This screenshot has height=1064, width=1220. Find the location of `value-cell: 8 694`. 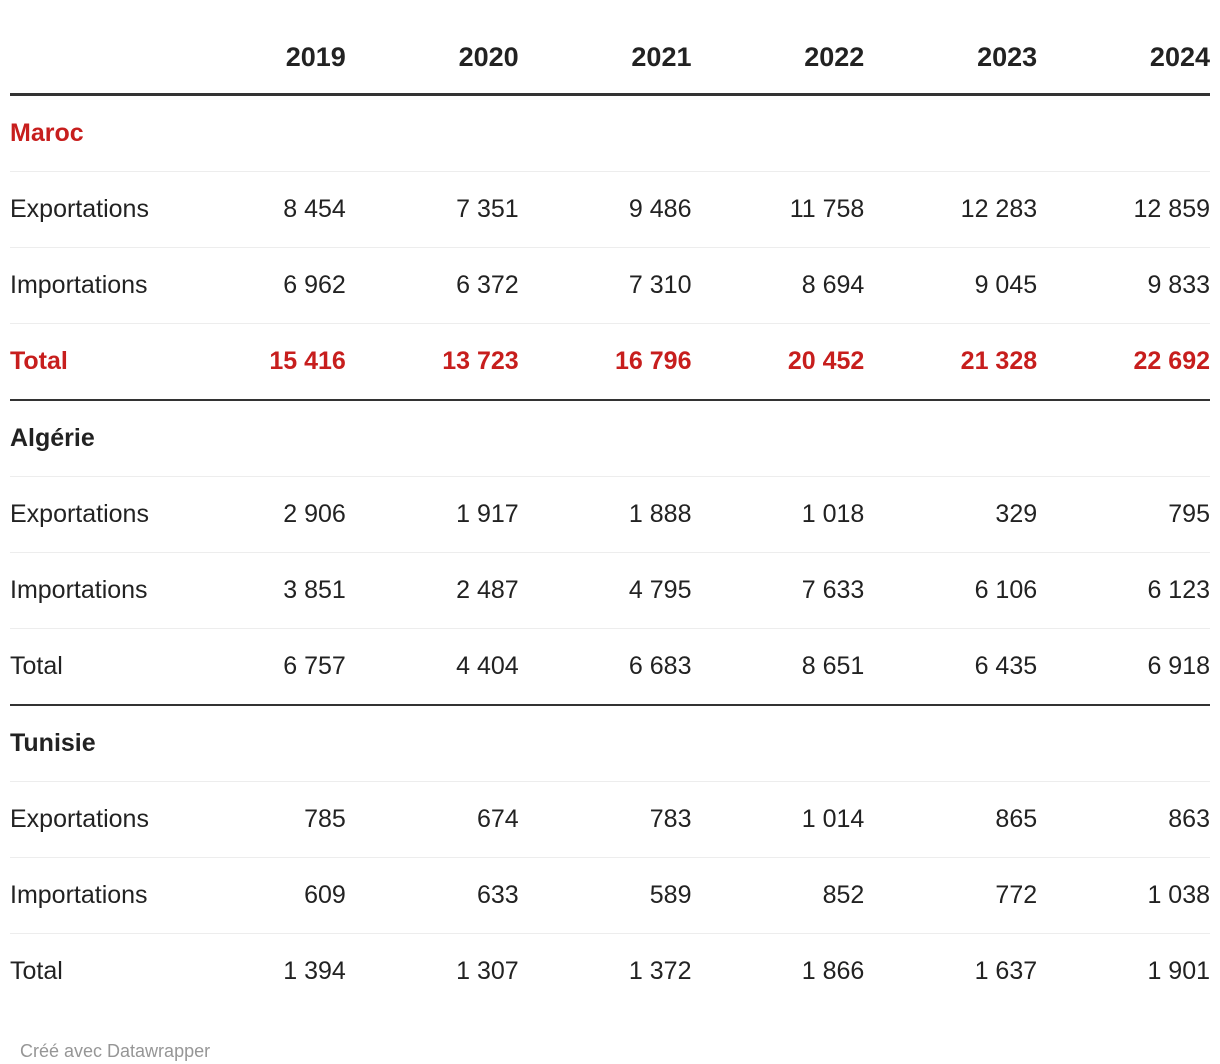

value-cell: 8 694 is located at coordinates (833, 285).